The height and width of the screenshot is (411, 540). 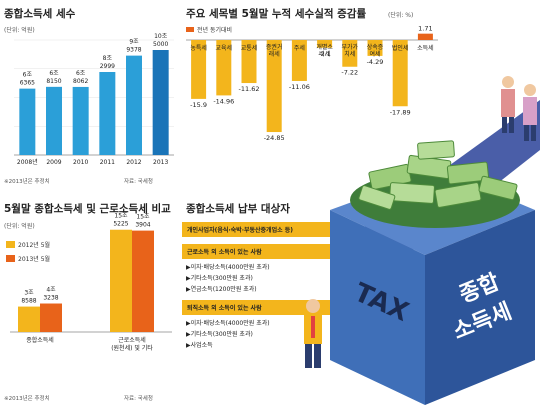 What do you see at coordinates (19, 30) in the screenshot?
I see `panel1-unit: (단위: 억원)` at bounding box center [19, 30].